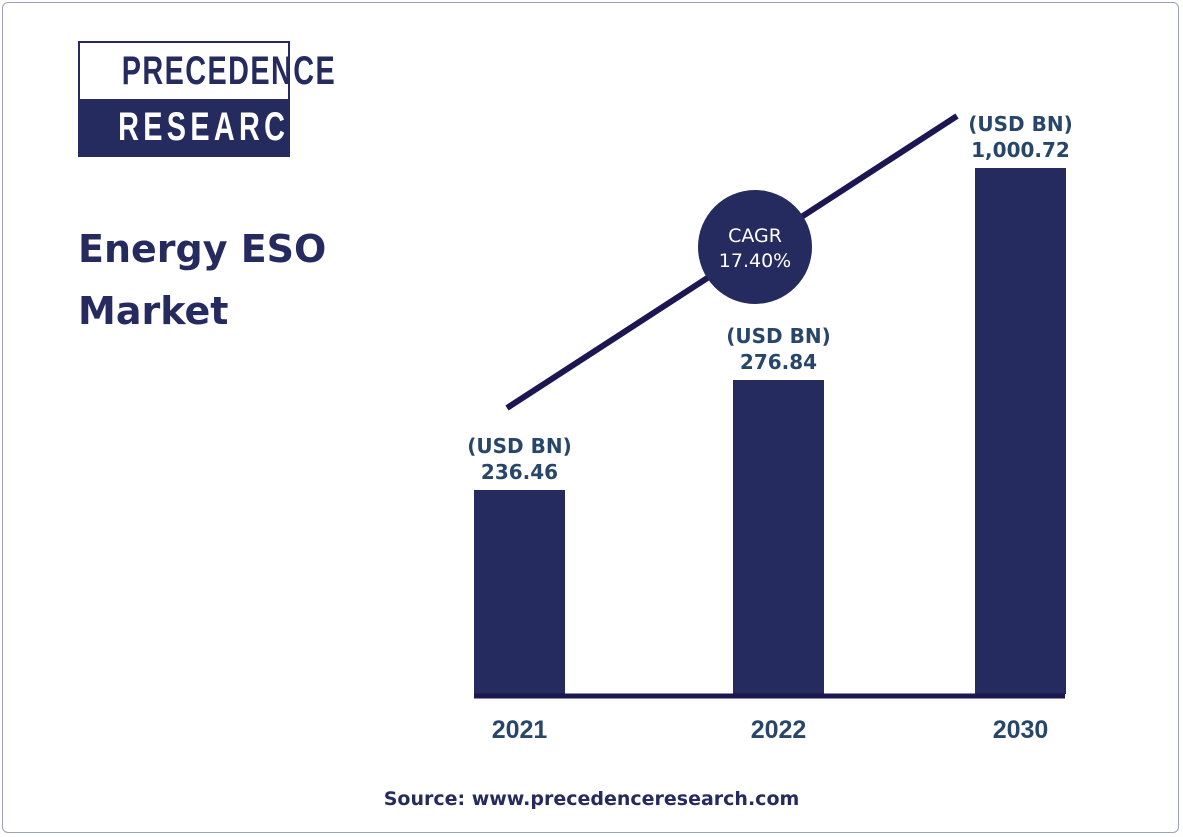 Image resolution: width=1183 pixels, height=837 pixels. Describe the element at coordinates (519, 446) in the screenshot. I see `unit-label-2021: (USD BN)` at that location.